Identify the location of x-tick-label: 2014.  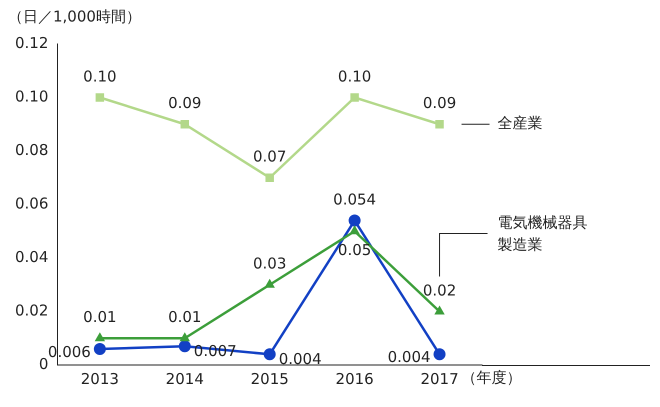
(185, 379).